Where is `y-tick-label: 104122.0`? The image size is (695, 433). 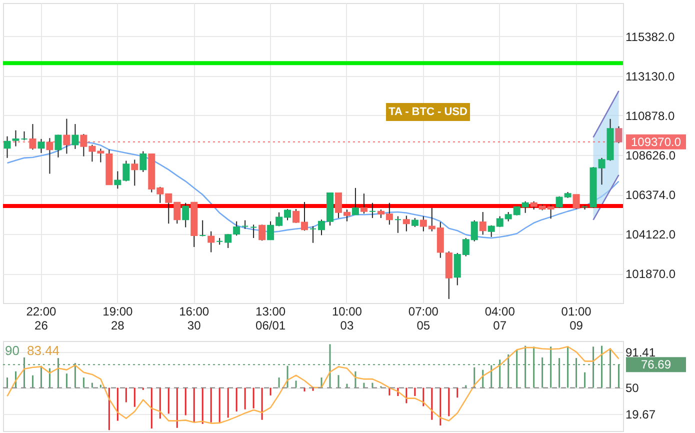
y-tick-label: 104122.0 is located at coordinates (651, 235).